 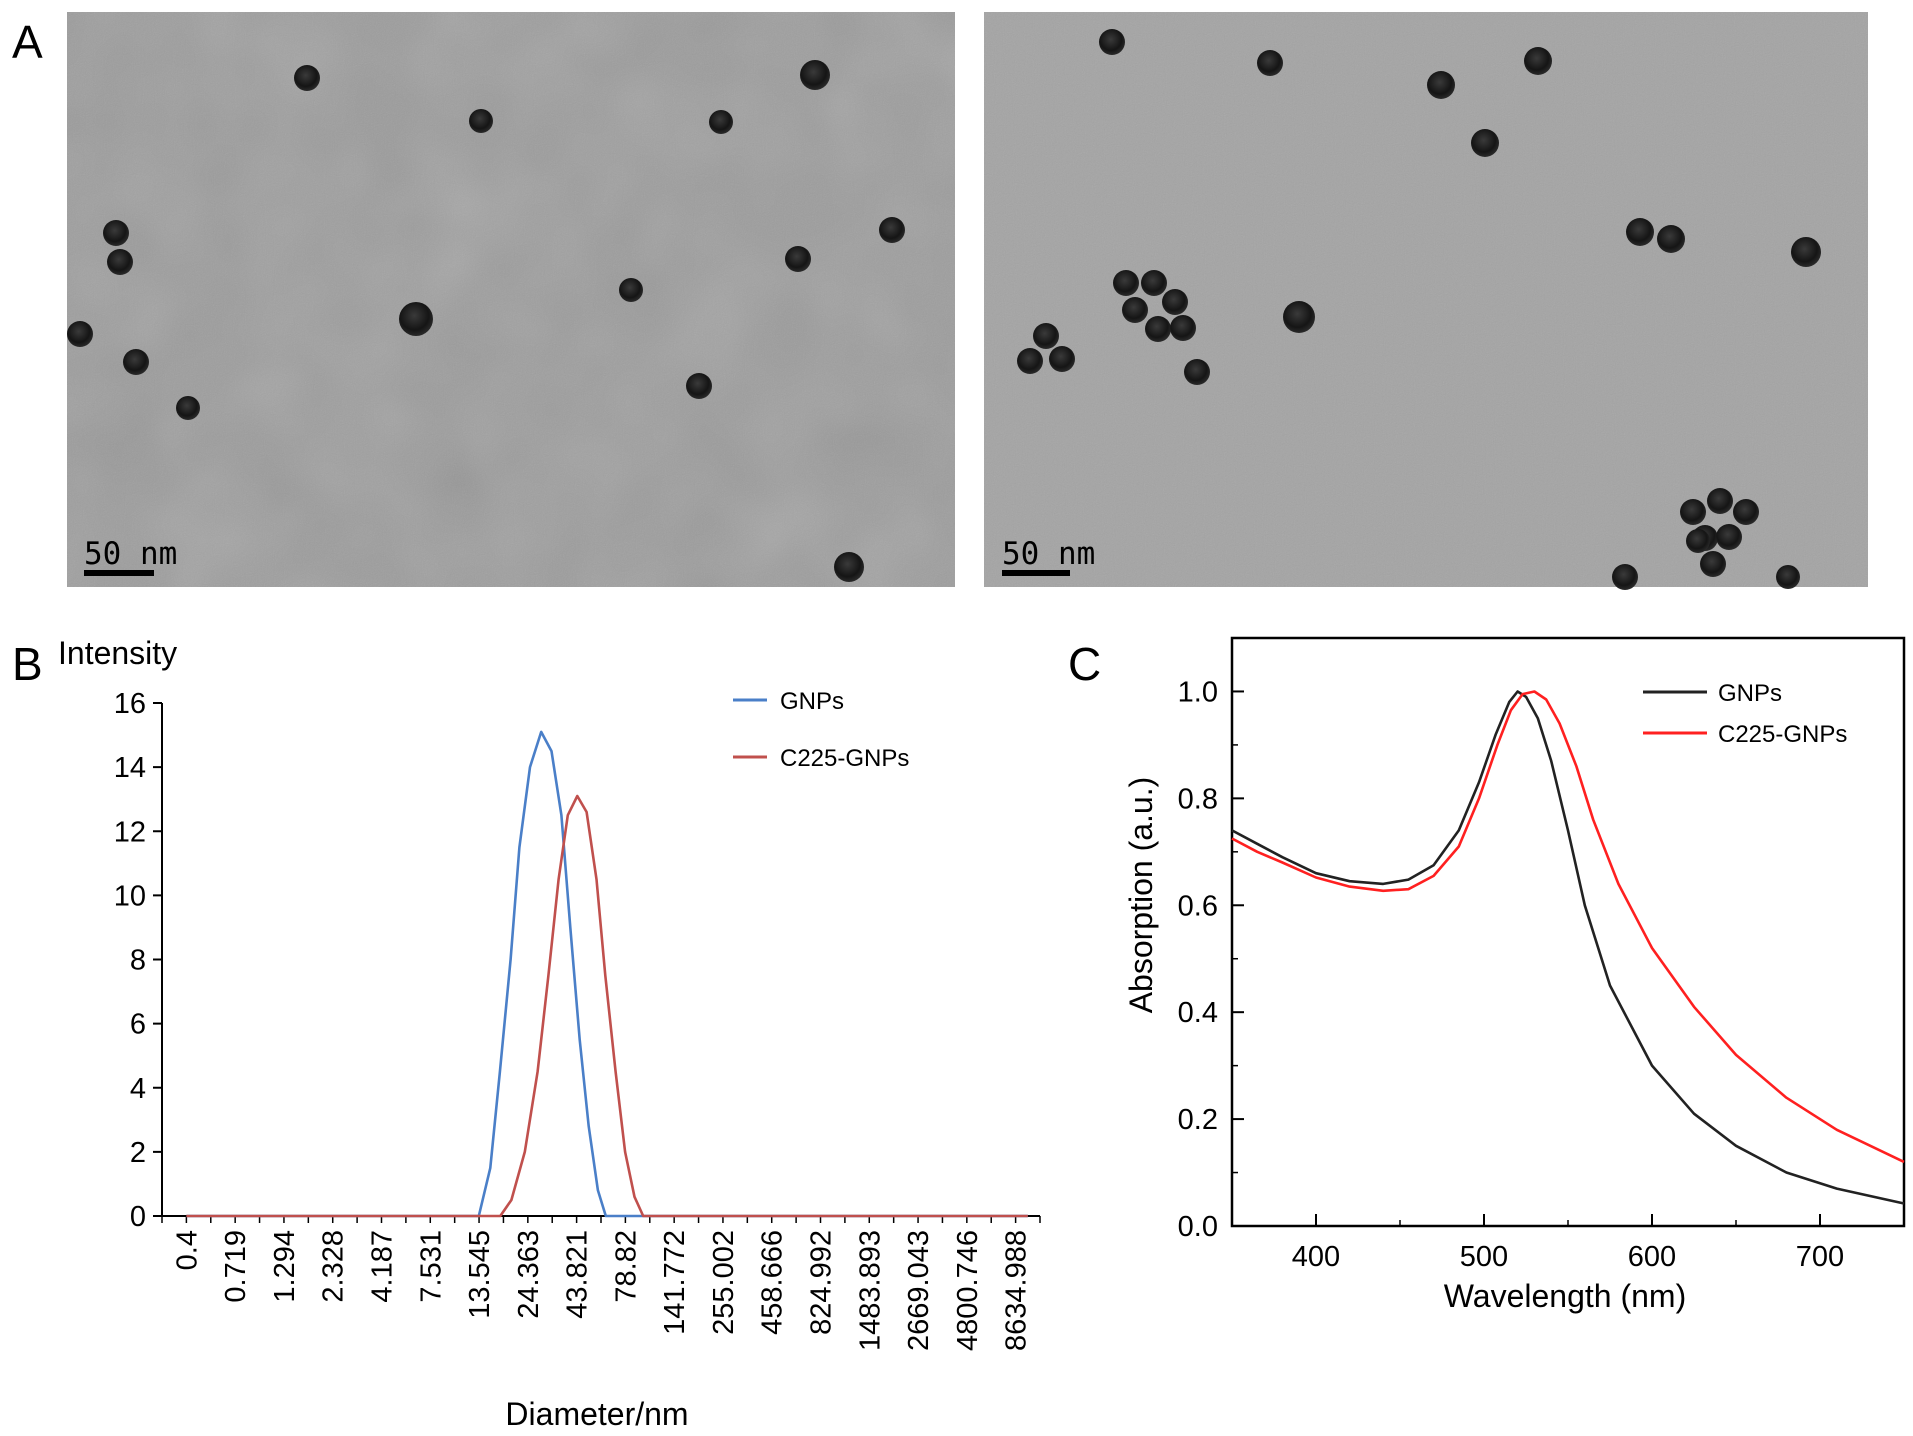 What do you see at coordinates (626, 1266) in the screenshot?
I see `chart-b-xtick-label: 78.82` at bounding box center [626, 1266].